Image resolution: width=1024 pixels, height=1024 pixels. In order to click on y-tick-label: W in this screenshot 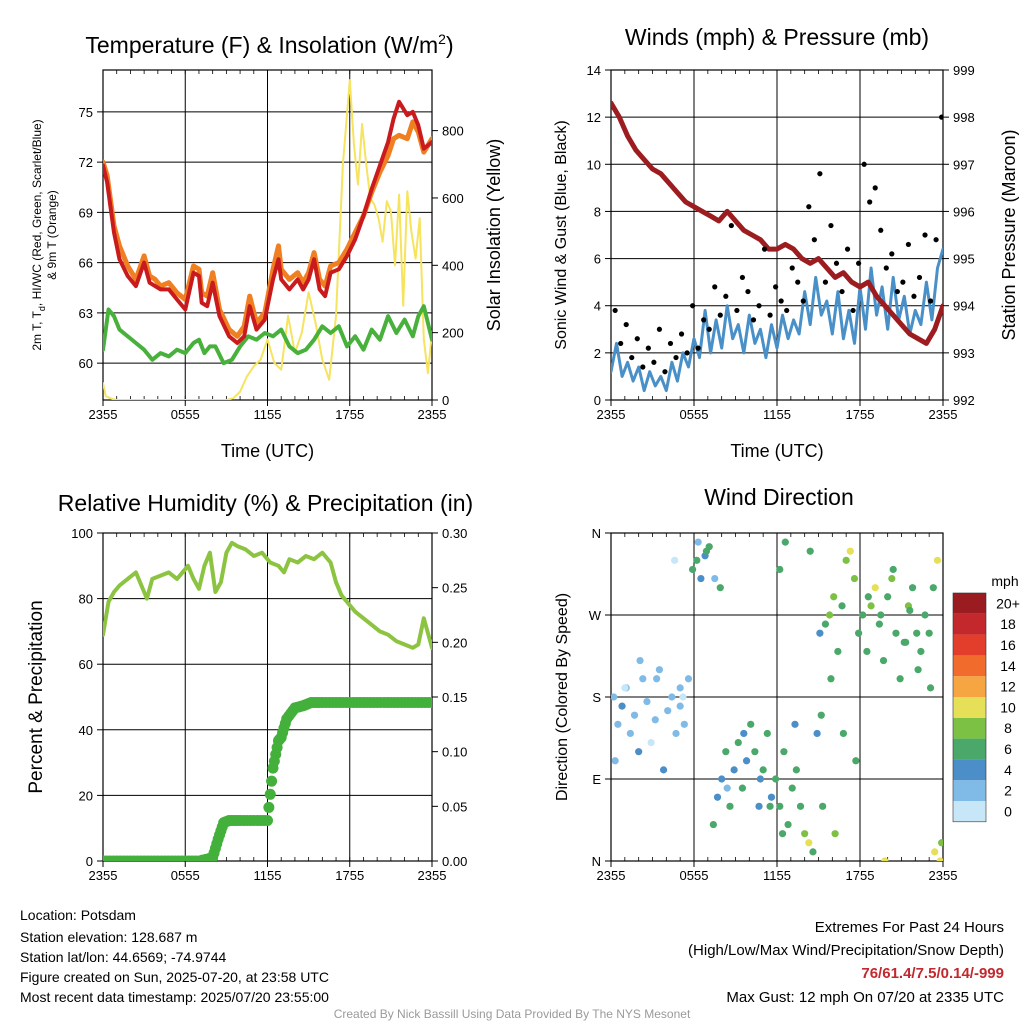, I will do `click(595, 615)`.